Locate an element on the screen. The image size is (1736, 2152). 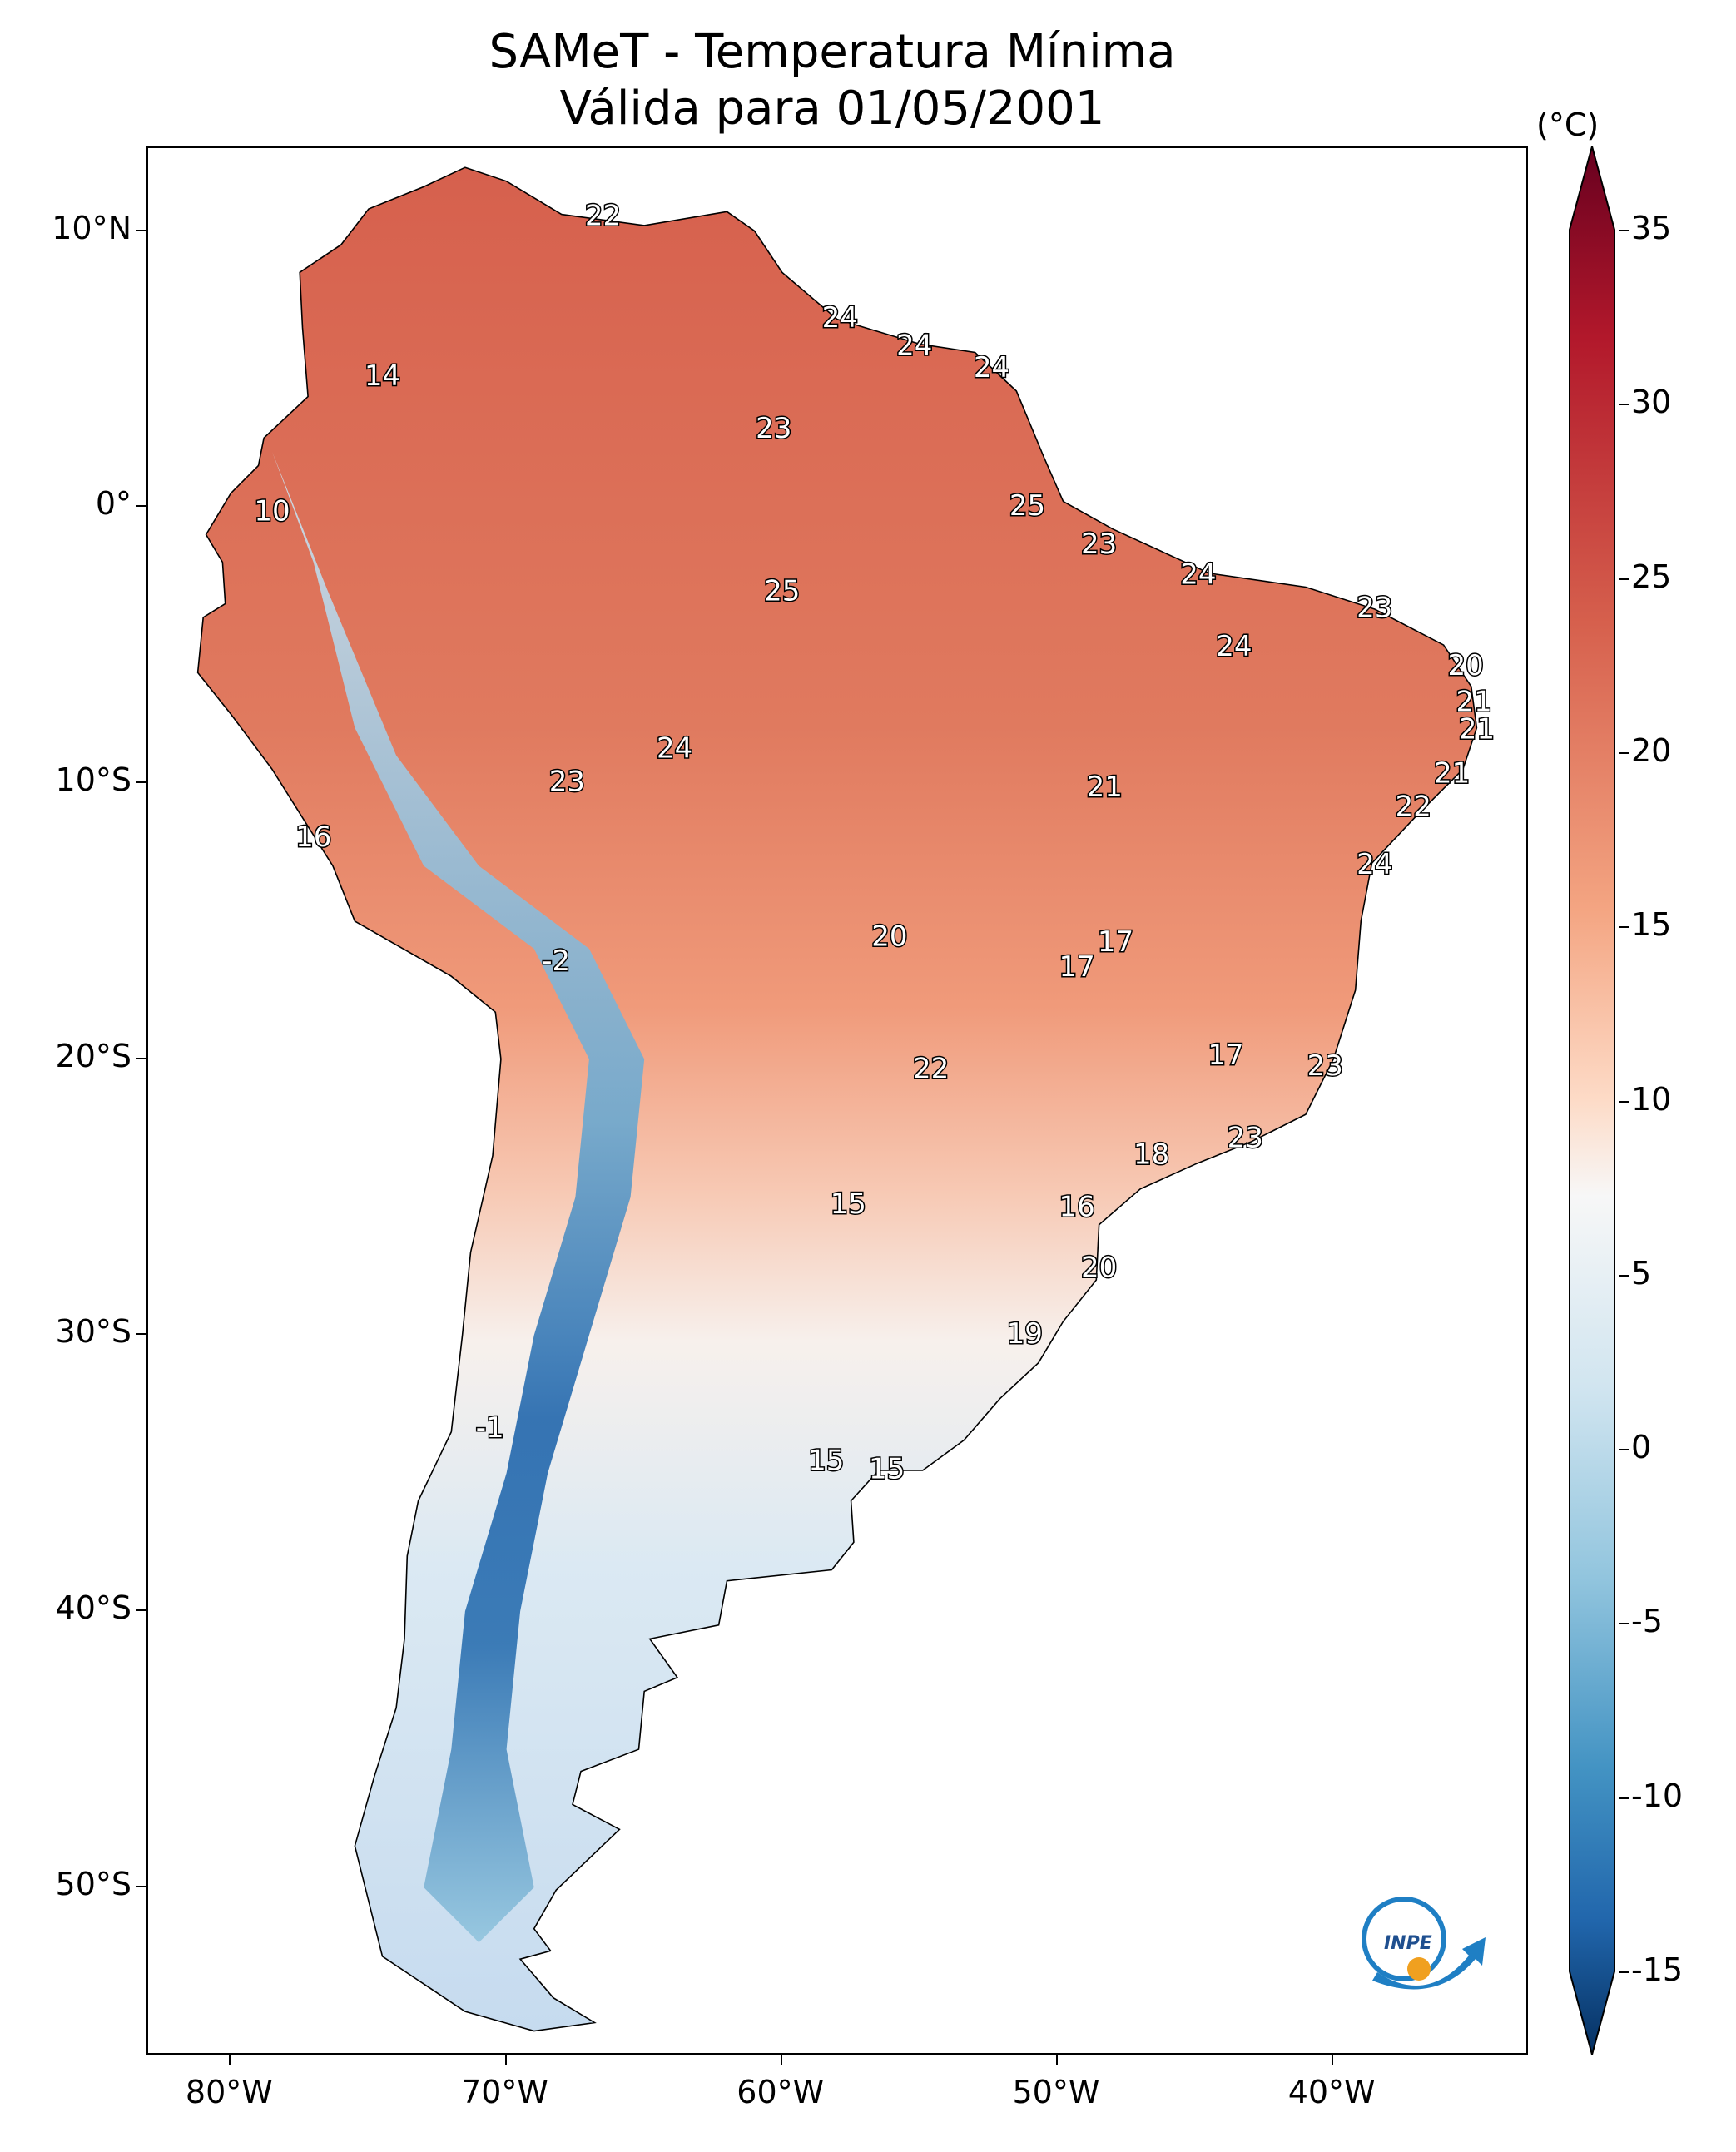
longitude-label: 80°W is located at coordinates (229, 2092).